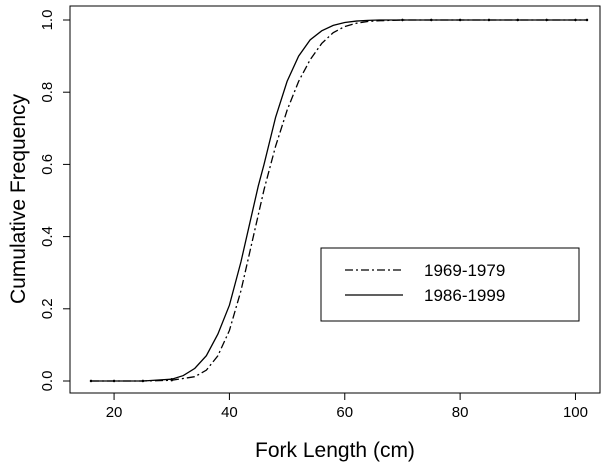  What do you see at coordinates (344, 412) in the screenshot?
I see `x-tick-label: 60` at bounding box center [344, 412].